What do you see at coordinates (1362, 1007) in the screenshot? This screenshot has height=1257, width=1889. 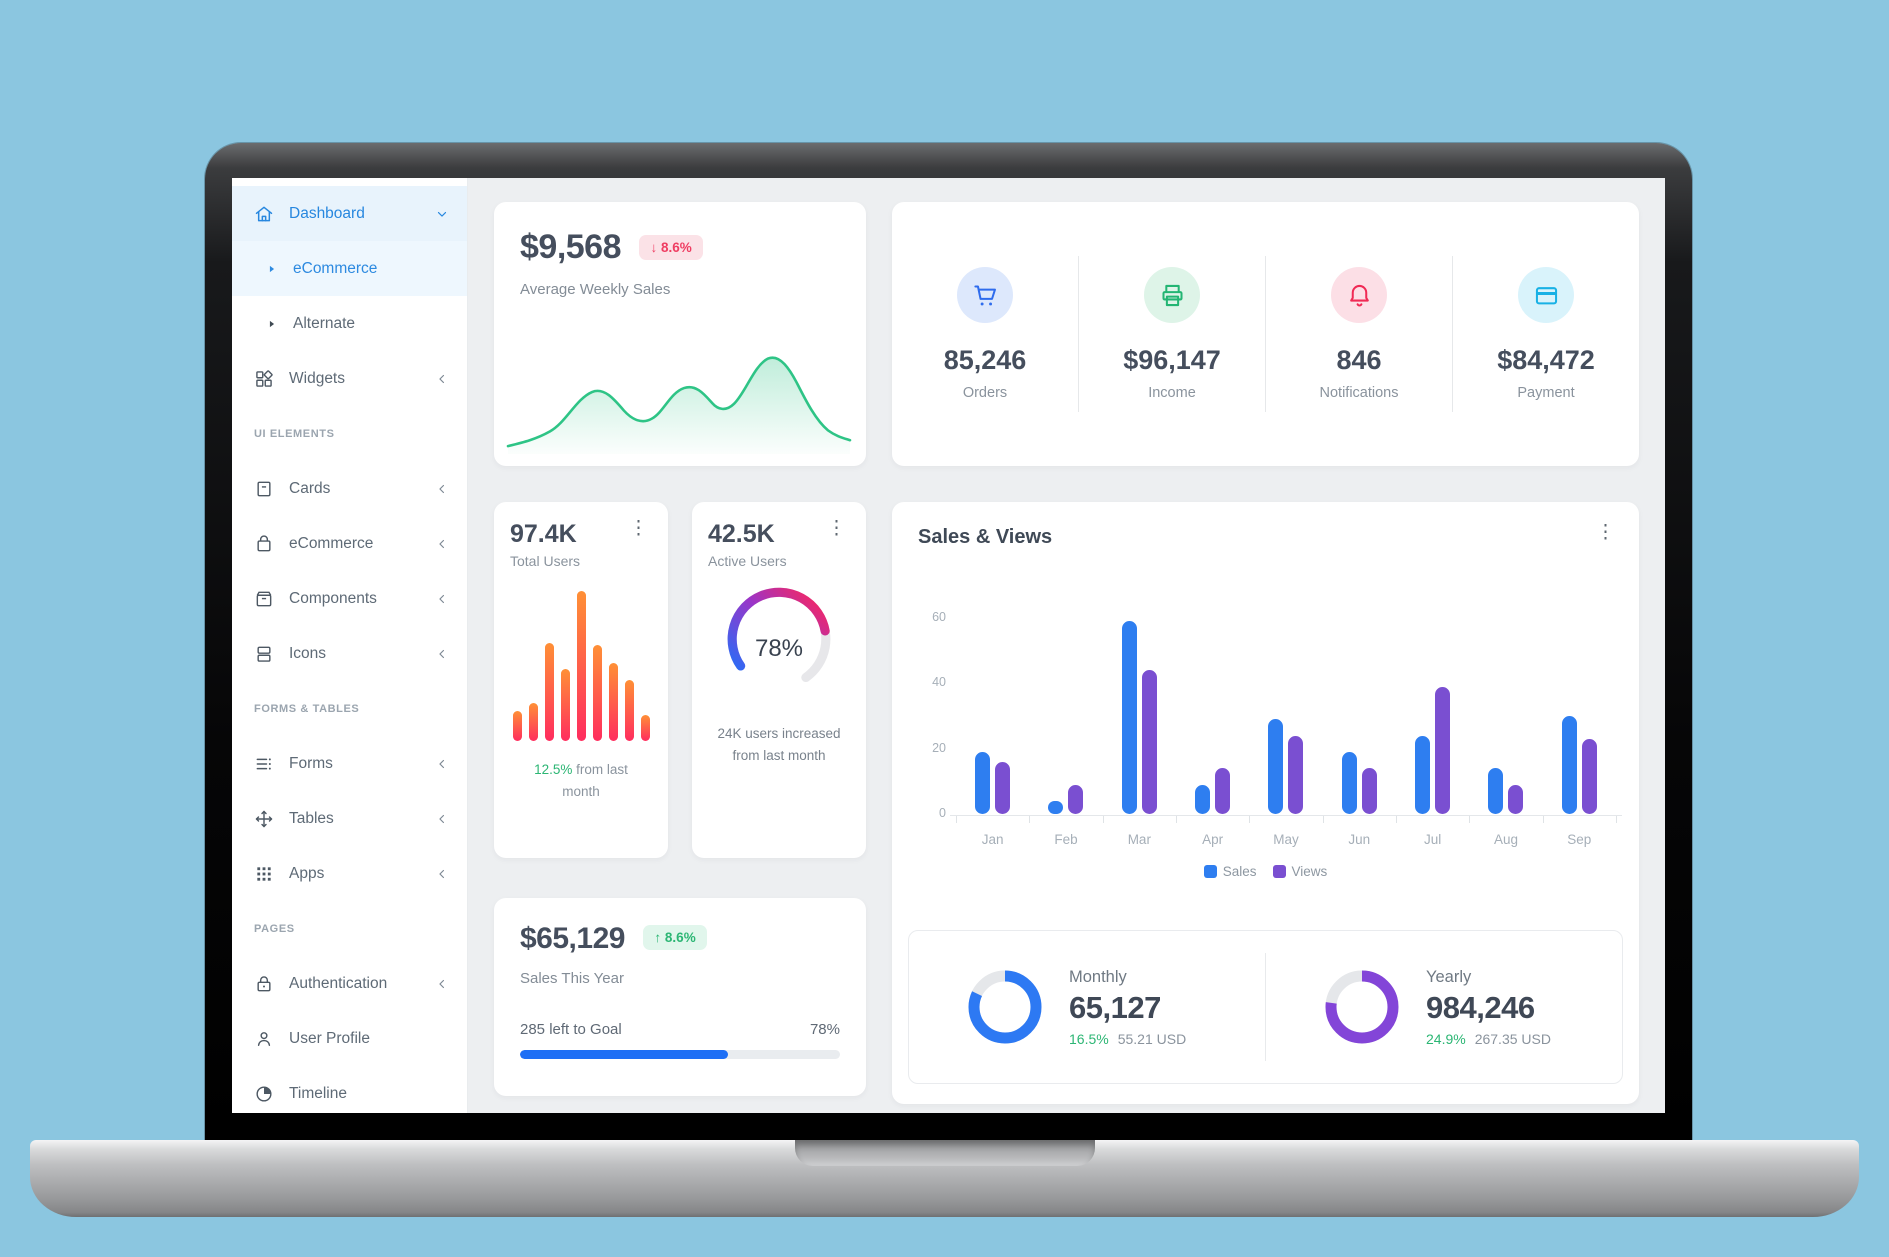 I see `yearly-donut-chart` at bounding box center [1362, 1007].